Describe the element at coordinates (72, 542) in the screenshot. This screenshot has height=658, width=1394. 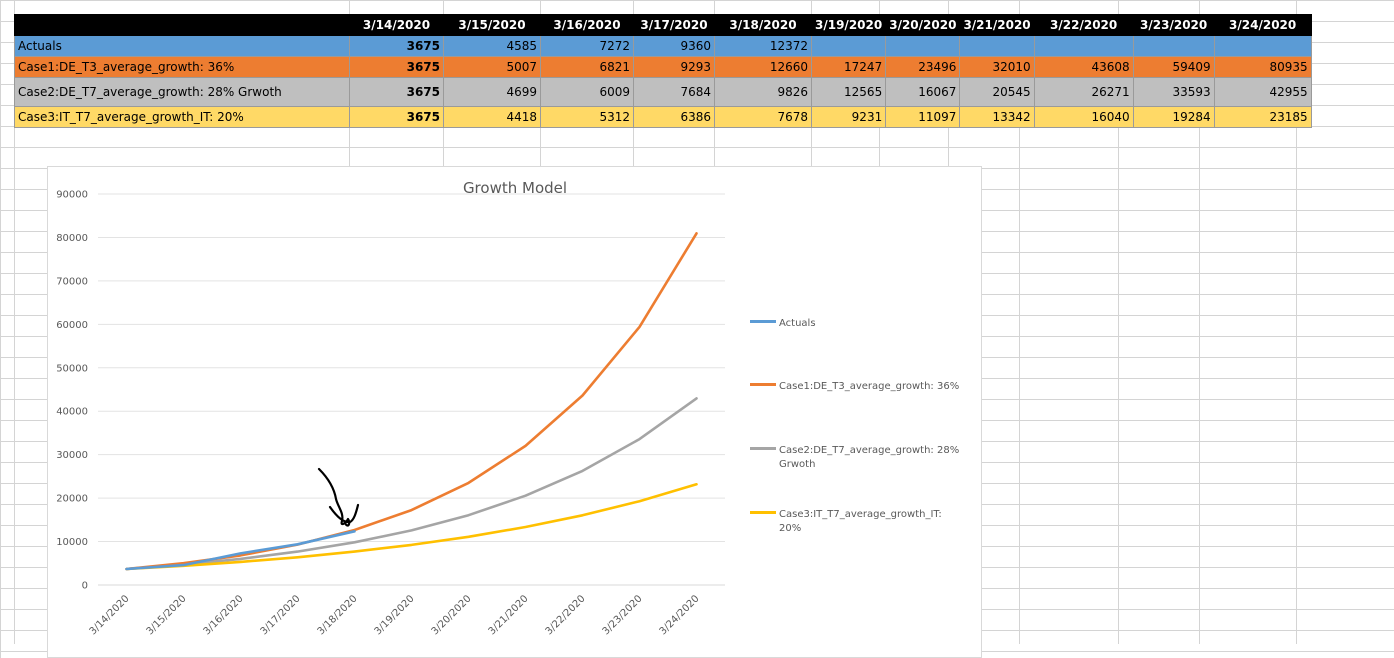
I see `y-tick-label: 10000` at that location.